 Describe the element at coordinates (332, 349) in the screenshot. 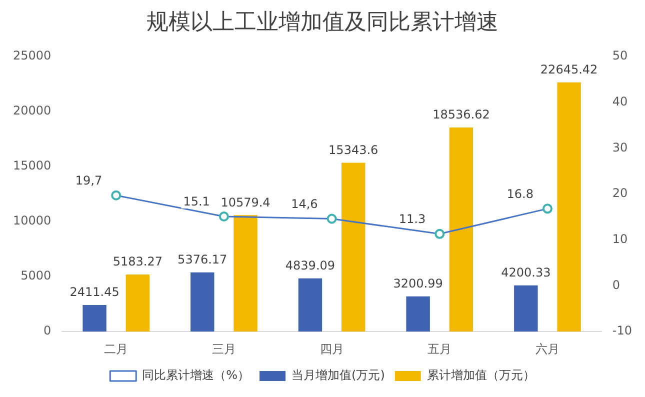

I see `x-tick-label: 四月` at that location.